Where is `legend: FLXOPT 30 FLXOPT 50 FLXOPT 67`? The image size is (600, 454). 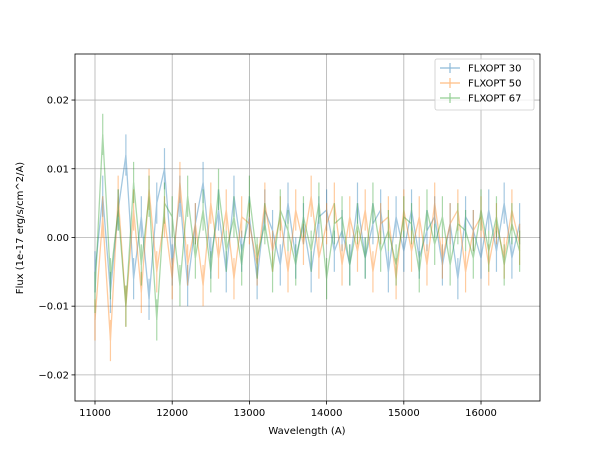
legend: FLXOPT 30 FLXOPT 50 FLXOPT 67 is located at coordinates (484, 84).